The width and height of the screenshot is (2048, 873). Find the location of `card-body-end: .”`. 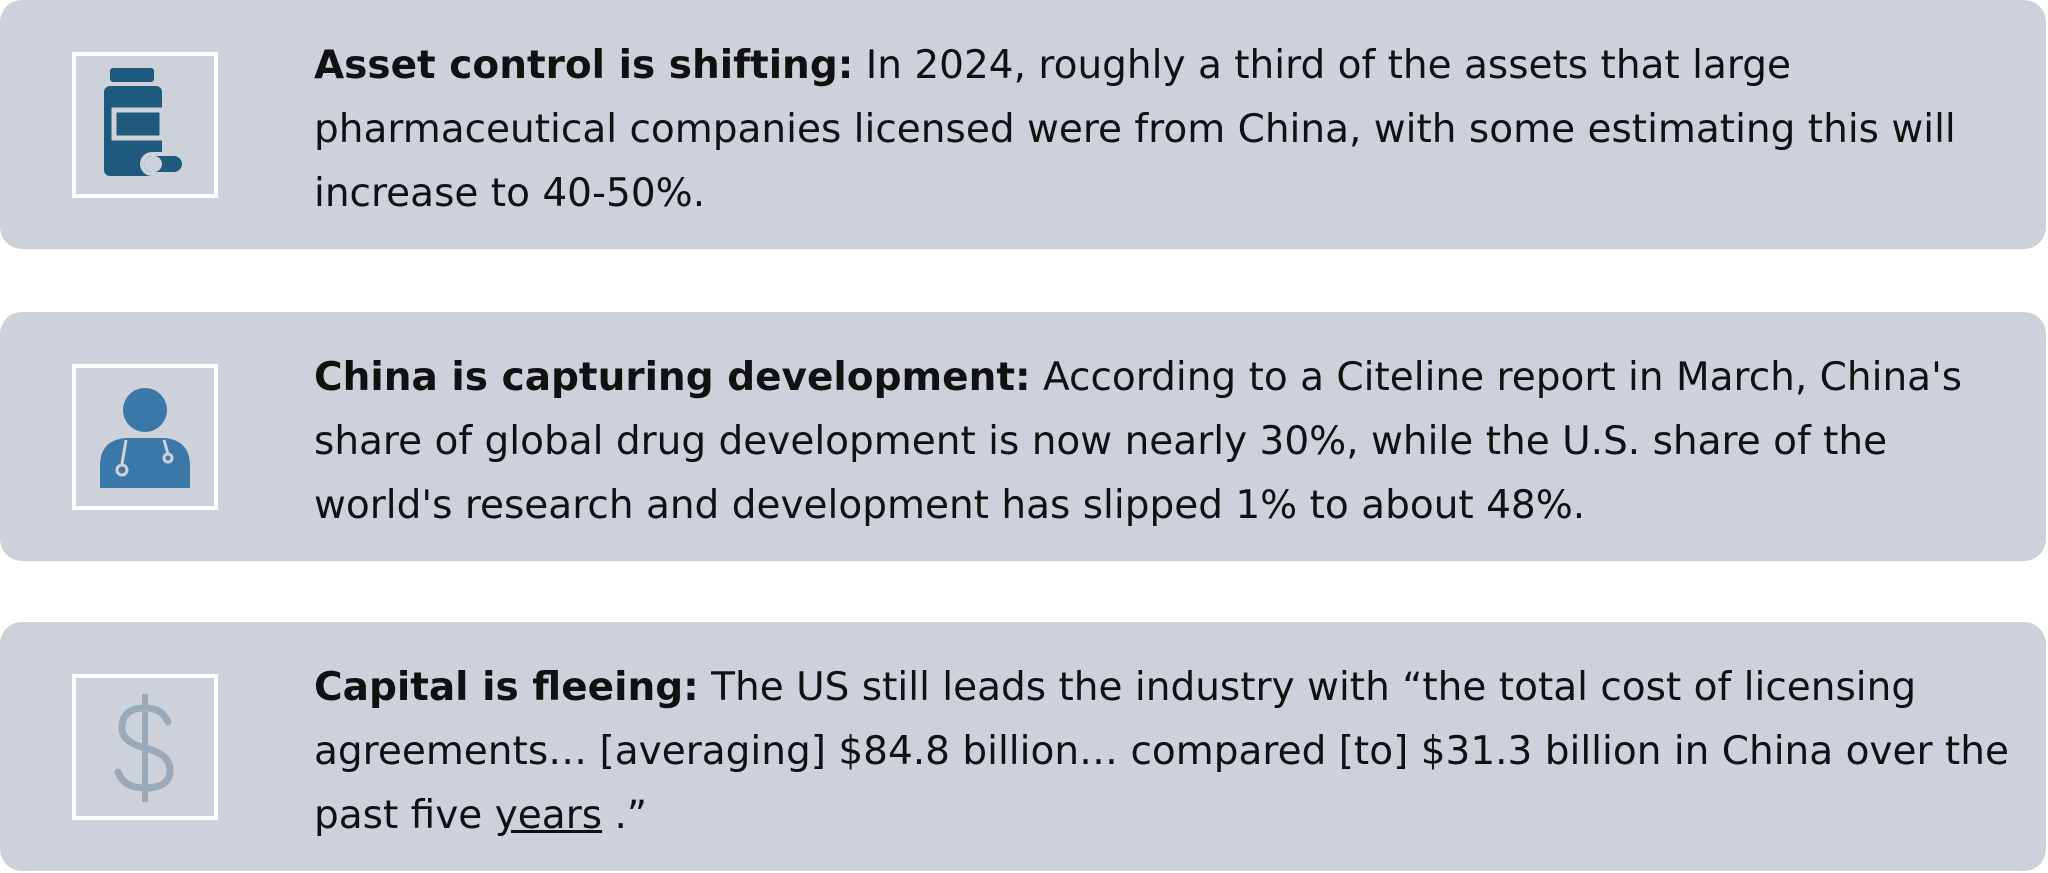

card-body-end: .” is located at coordinates (631, 815).